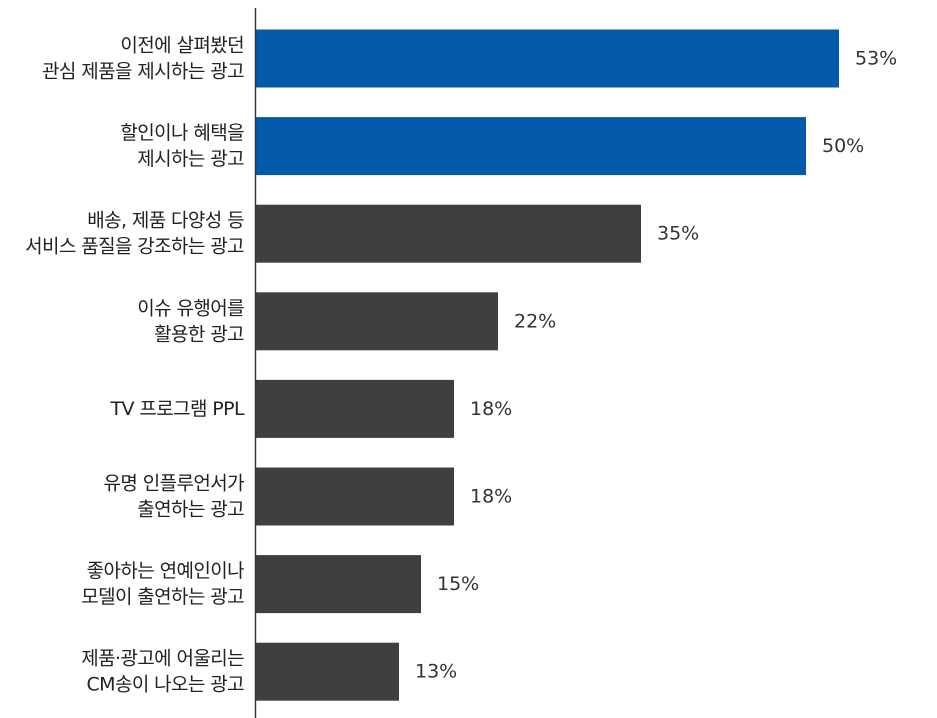 This screenshot has height=718, width=937. I want to click on value-label-6: 18%, so click(491, 497).